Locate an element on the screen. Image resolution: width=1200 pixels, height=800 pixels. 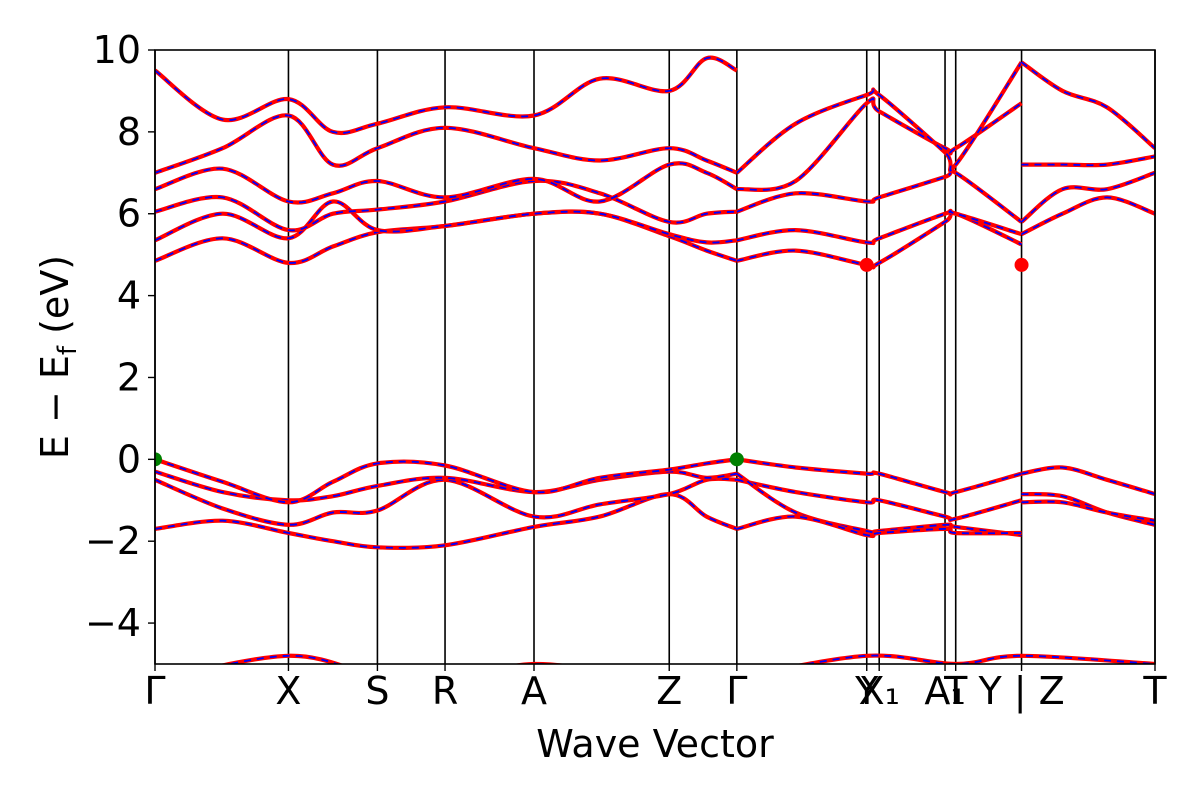
y-axis-label-main: E − E is located at coordinates (55, 407).